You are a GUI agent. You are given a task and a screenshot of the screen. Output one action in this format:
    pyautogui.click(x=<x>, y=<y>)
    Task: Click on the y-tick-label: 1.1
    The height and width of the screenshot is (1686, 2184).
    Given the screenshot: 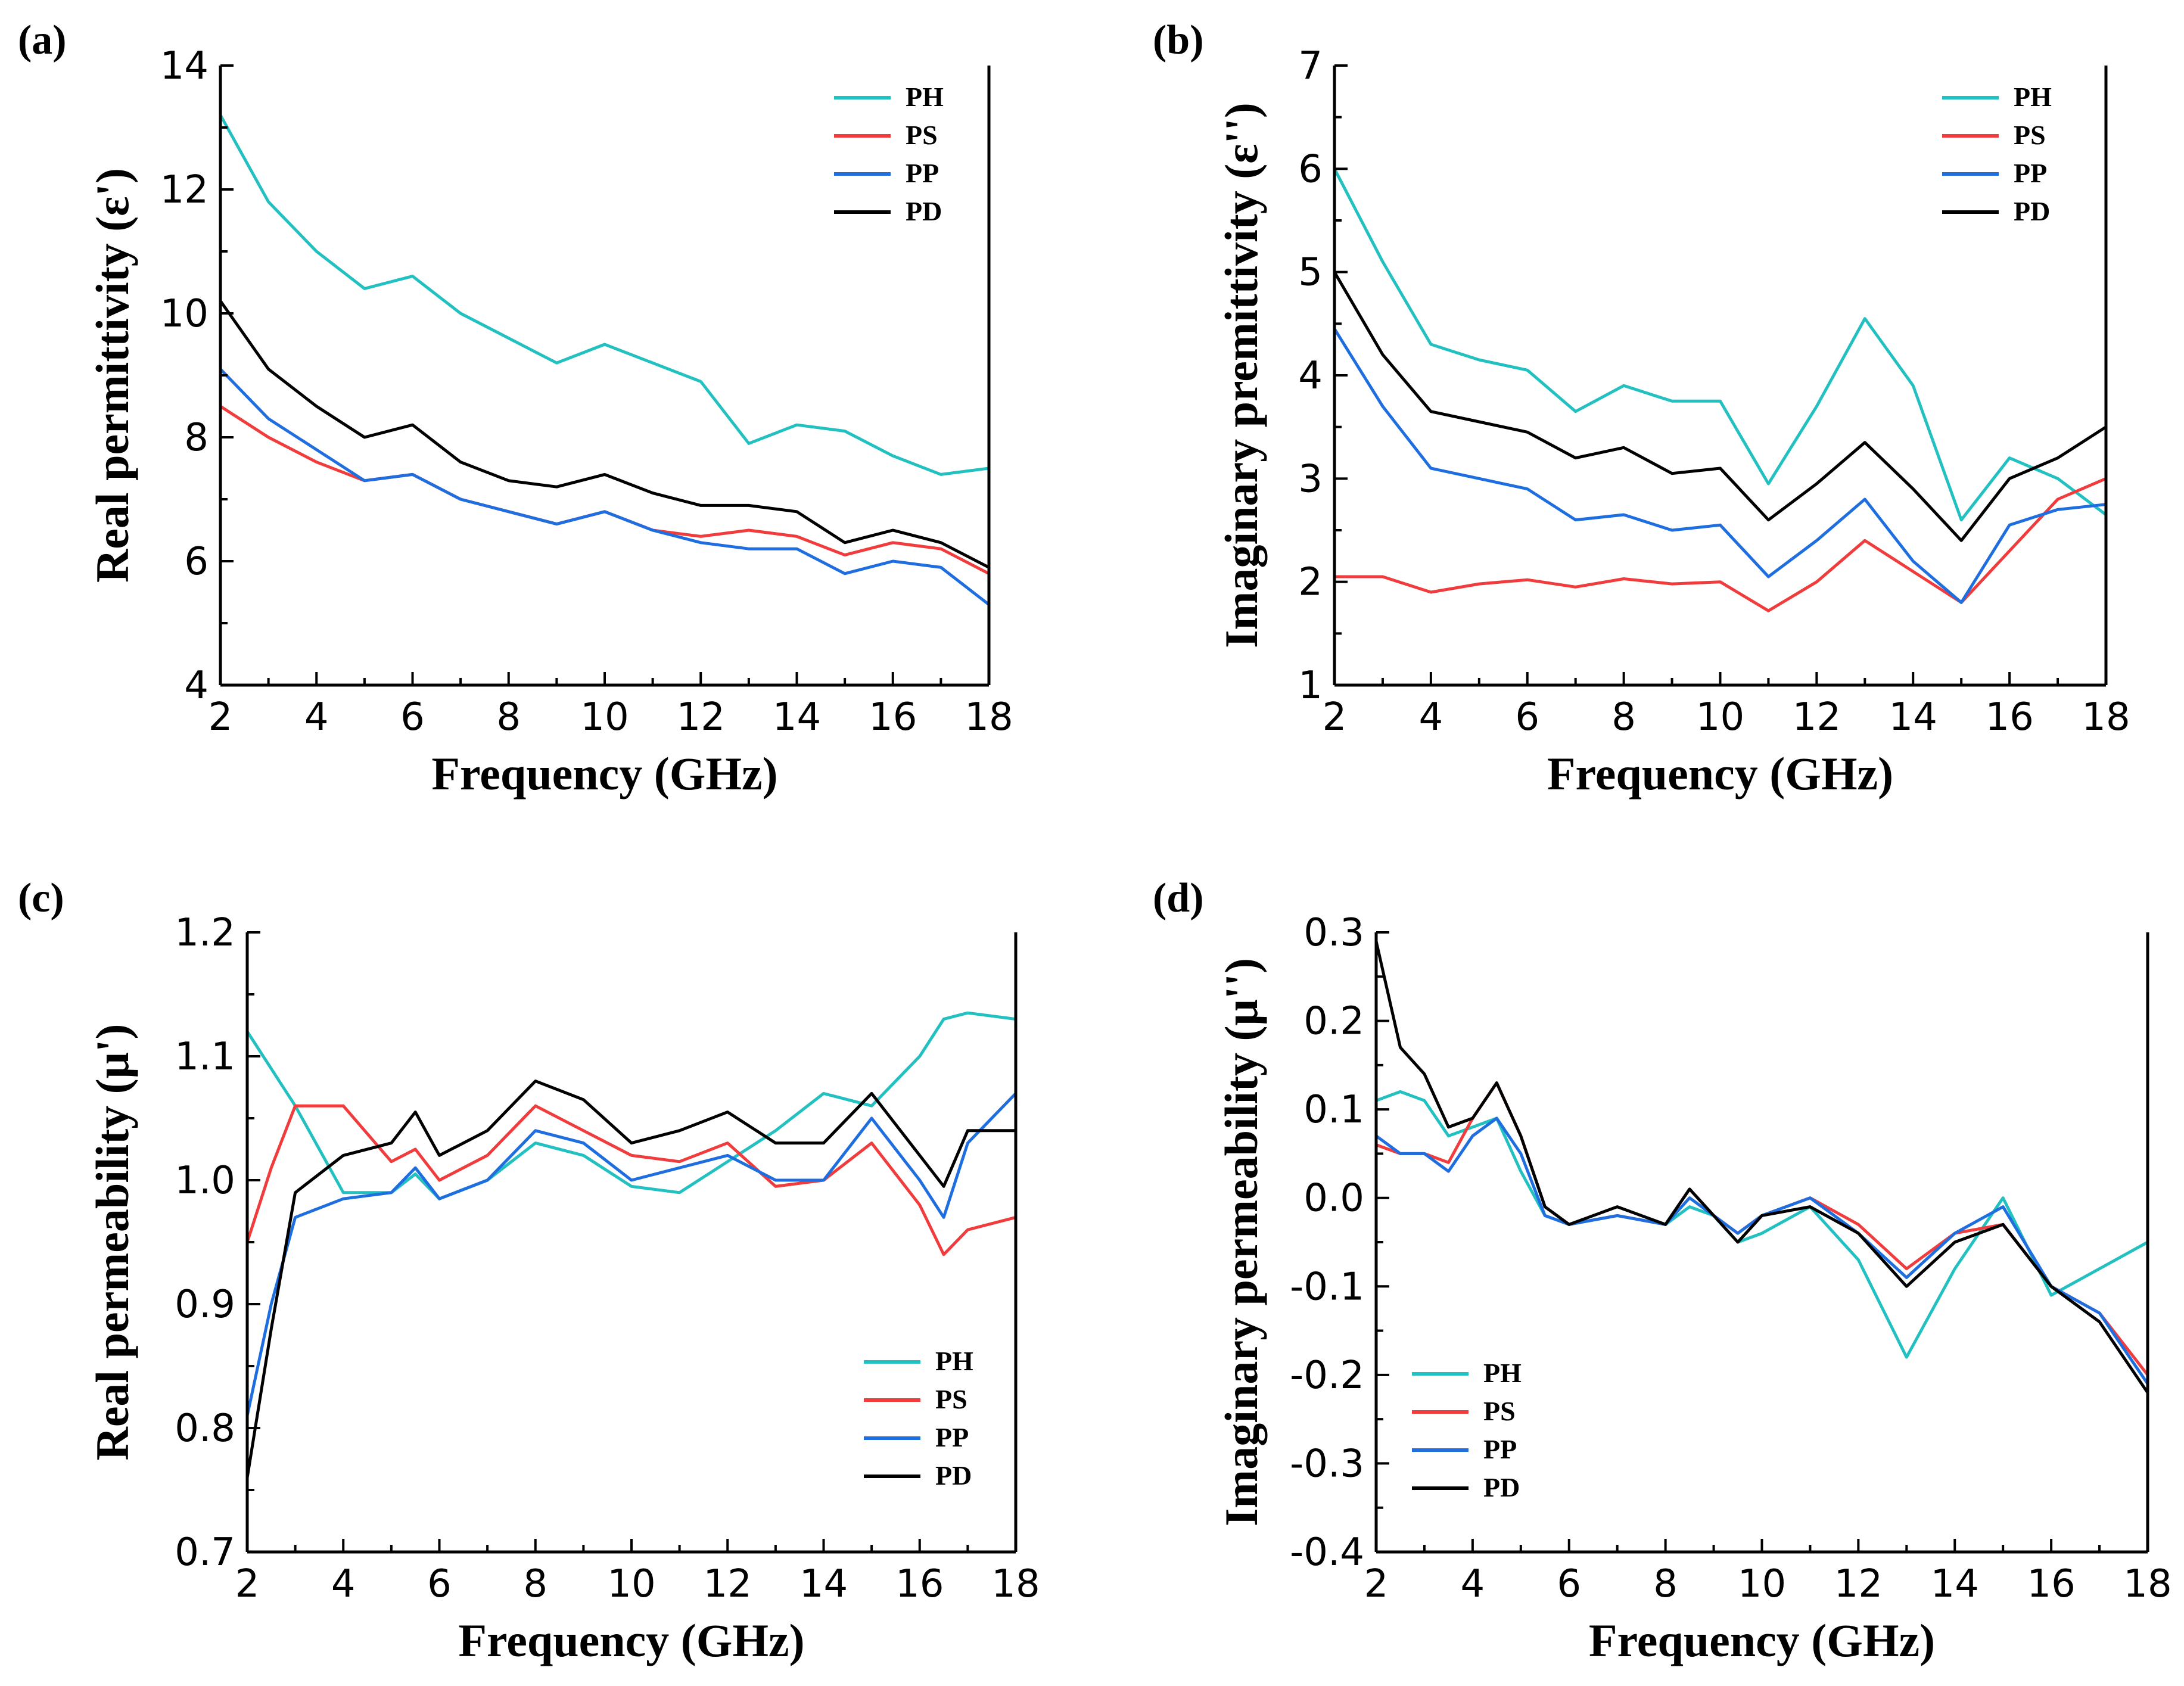 What is the action you would take?
    pyautogui.click(x=205, y=1057)
    